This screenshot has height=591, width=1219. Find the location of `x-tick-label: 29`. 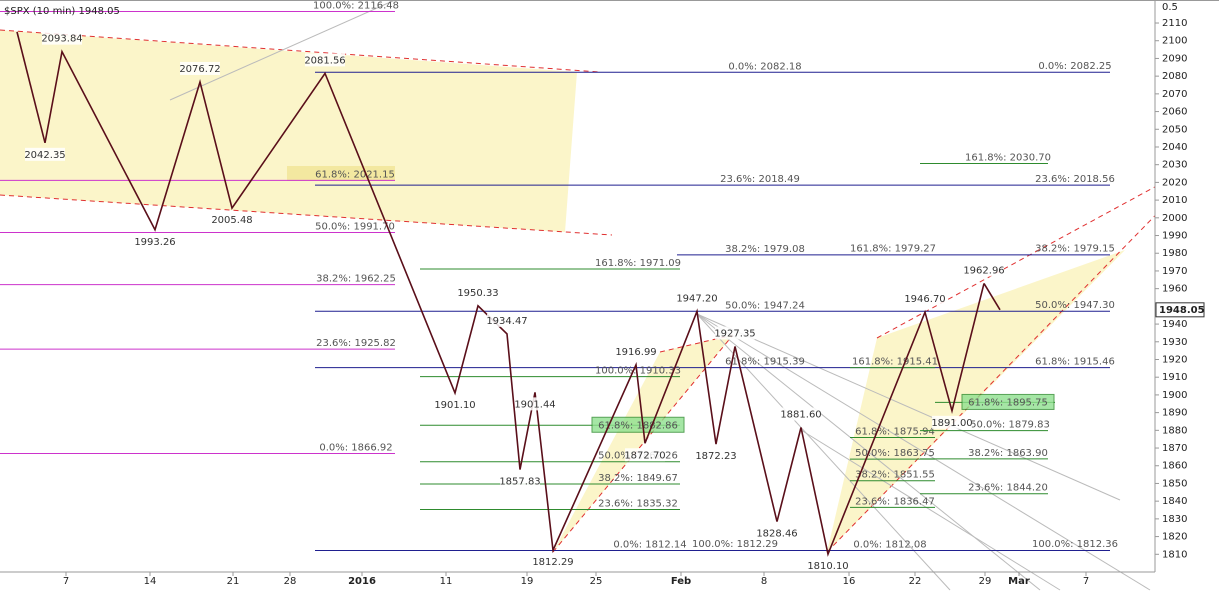

x-tick-label: 29 is located at coordinates (985, 581).